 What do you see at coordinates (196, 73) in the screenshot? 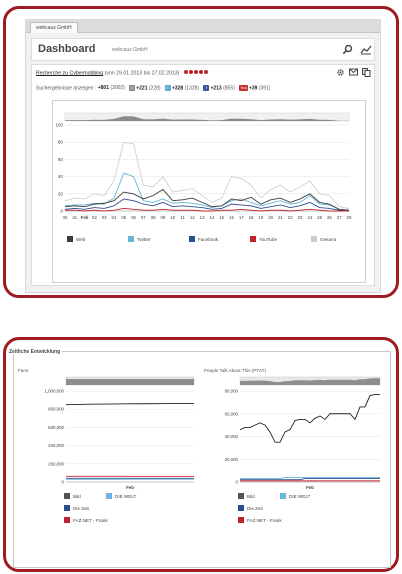
I see `rating-dots` at bounding box center [196, 73].